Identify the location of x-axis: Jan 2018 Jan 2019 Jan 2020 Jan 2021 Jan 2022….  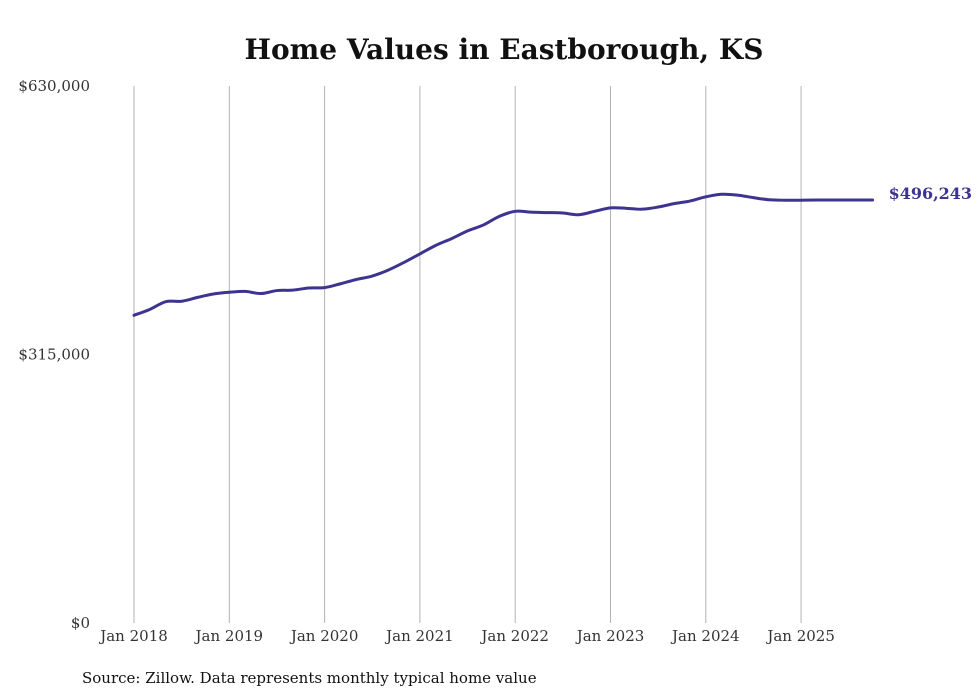
(466, 636).